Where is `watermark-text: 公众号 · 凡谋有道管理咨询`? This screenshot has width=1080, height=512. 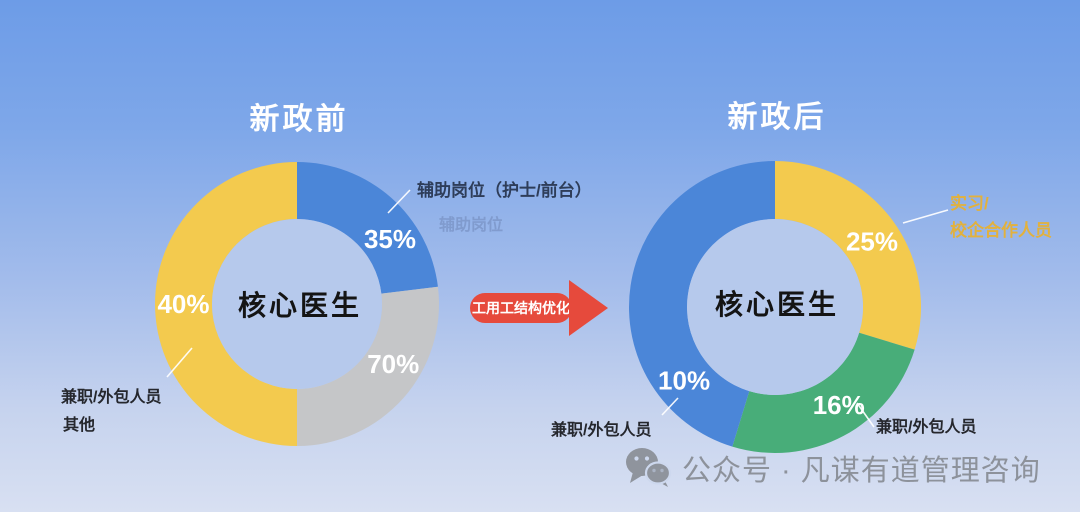 watermark-text: 公众号 · 凡谋有道管理咨询 is located at coordinates (861, 471).